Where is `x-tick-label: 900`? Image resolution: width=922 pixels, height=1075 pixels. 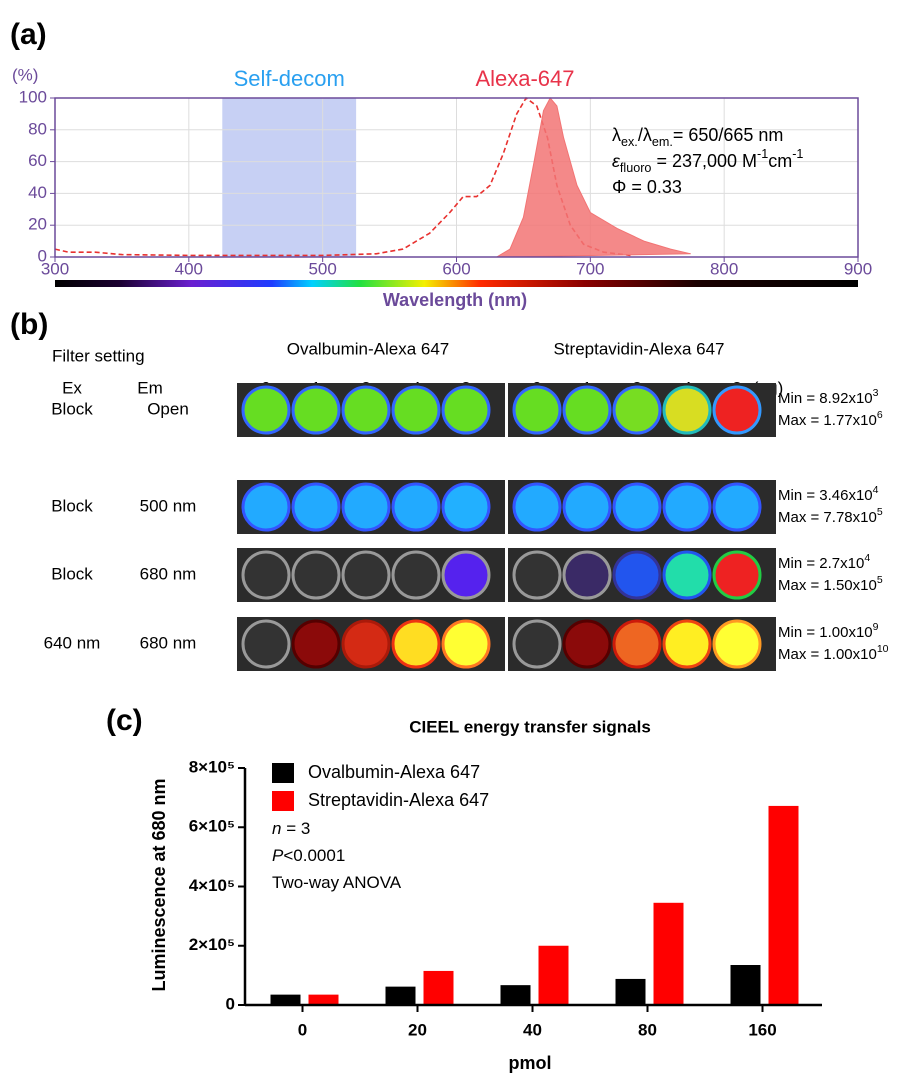 x-tick-label: 900 is located at coordinates (858, 268).